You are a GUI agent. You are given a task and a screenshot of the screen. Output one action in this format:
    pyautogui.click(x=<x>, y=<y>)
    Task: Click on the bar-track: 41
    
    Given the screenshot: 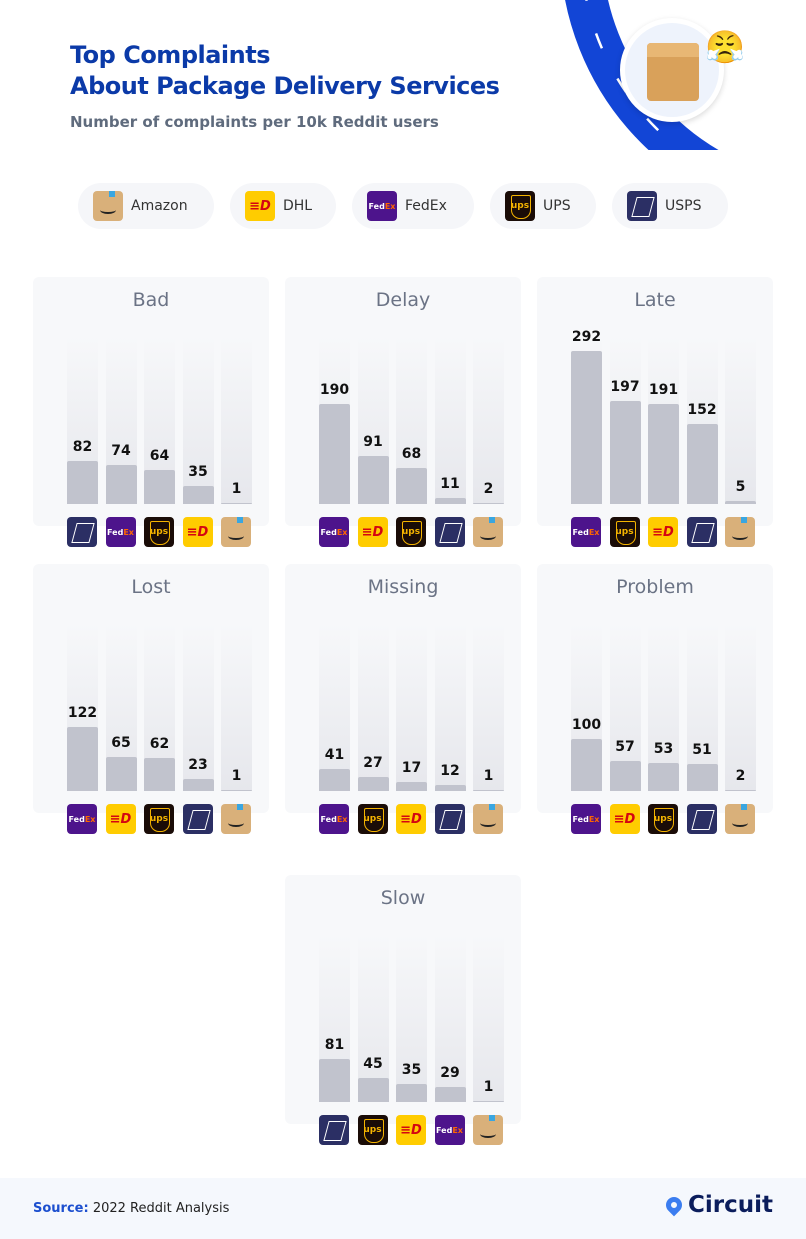 What is the action you would take?
    pyautogui.click(x=334, y=707)
    